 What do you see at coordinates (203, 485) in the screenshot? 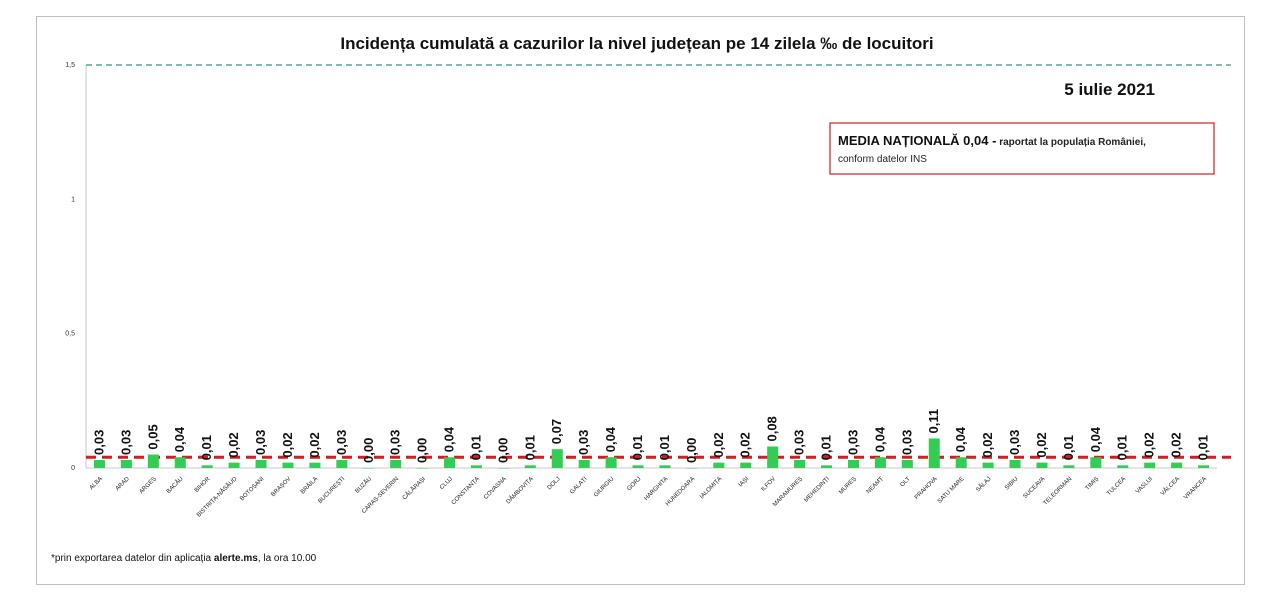
I see `x-tick-label: BIHOR` at bounding box center [203, 485].